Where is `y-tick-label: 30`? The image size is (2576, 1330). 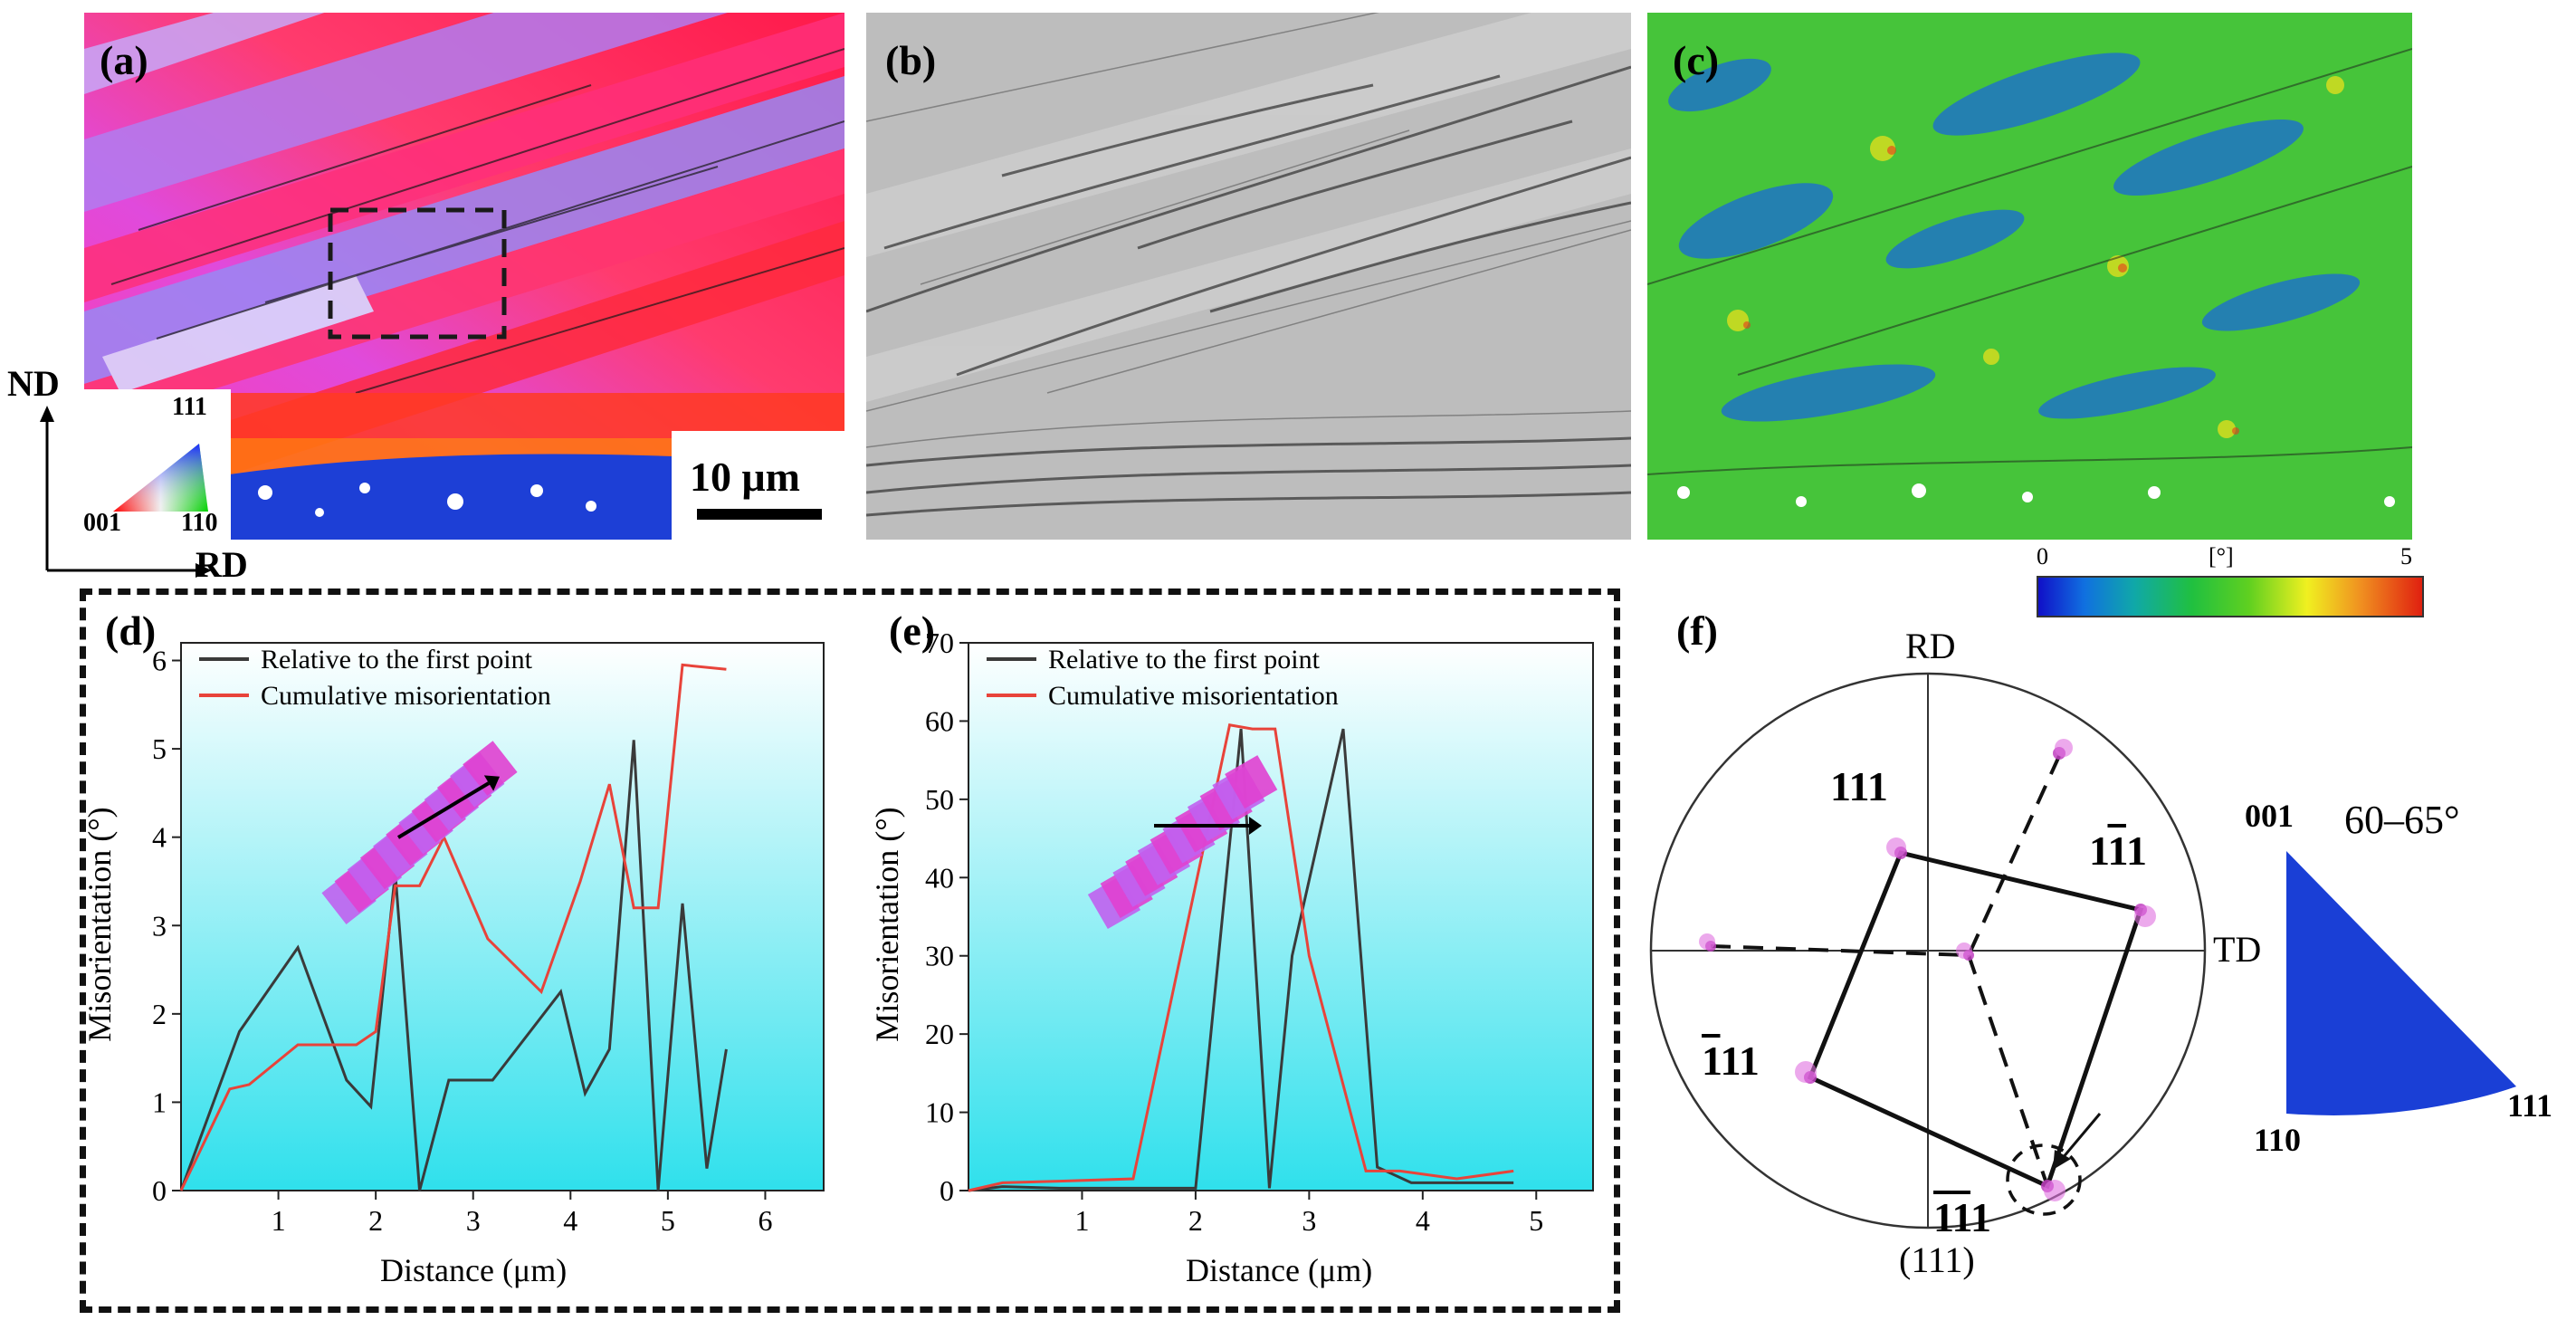
y-tick-label: 30 is located at coordinates (939, 956).